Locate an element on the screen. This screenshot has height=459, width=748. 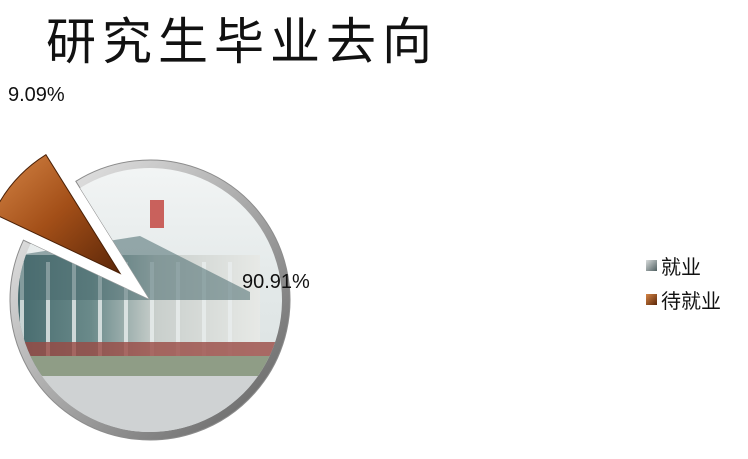
legend-item-pending: 待就业 is located at coordinates (683, 299).